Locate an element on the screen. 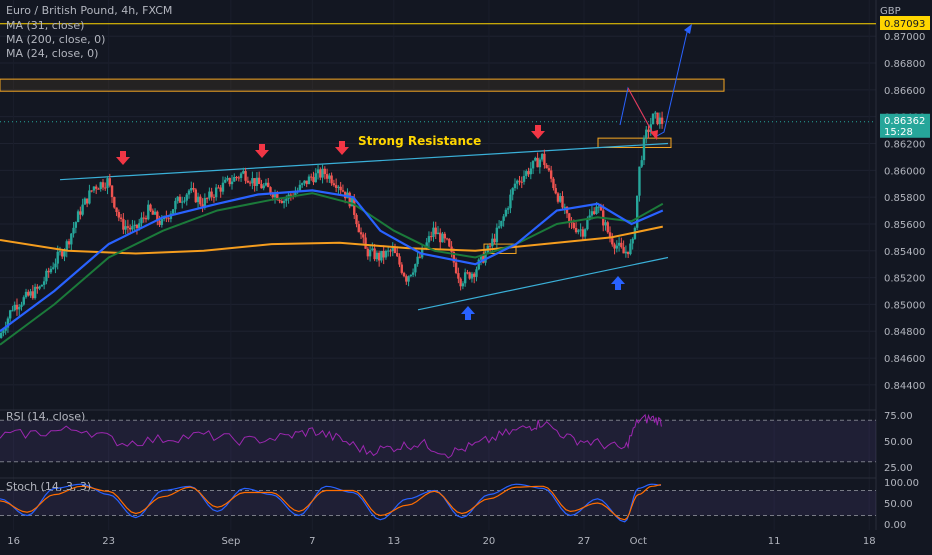 Image resolution: width=932 pixels, height=555 pixels. peak-arrow-3-head is located at coordinates (342, 151).